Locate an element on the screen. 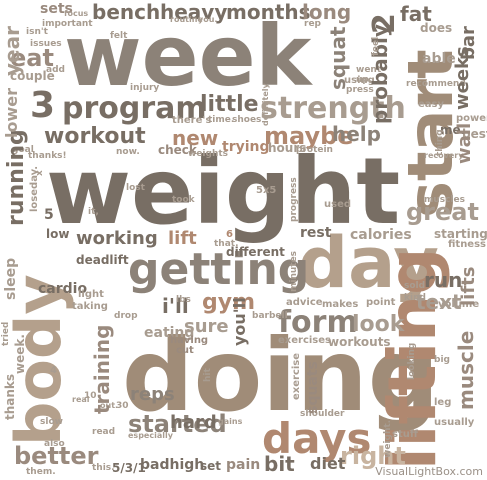 Image resolution: width=487 pixels, height=480 pixels. word-gym: gym is located at coordinates (229, 302).